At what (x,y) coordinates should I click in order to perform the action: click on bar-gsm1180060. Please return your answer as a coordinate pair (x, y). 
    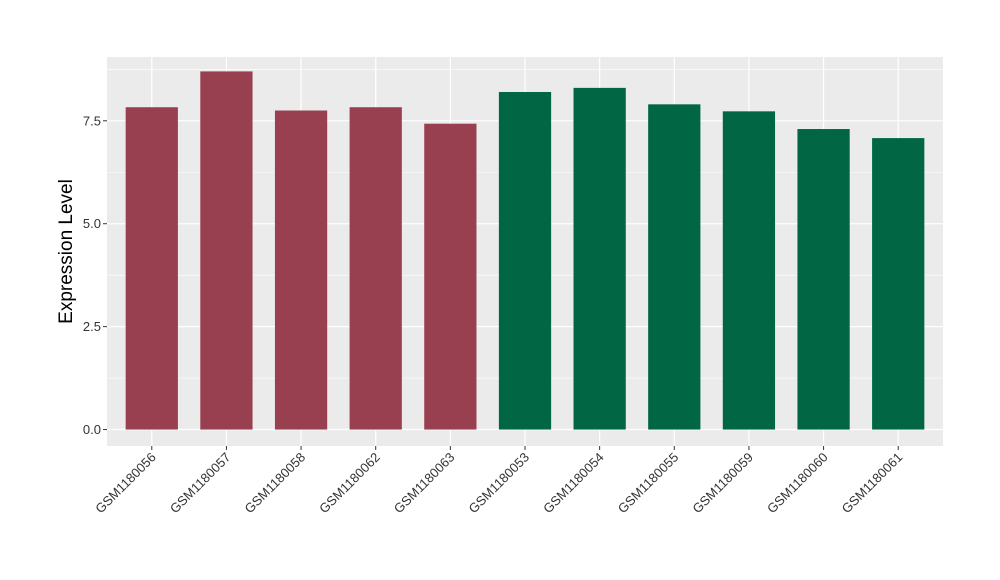
    Looking at the image, I should click on (823, 279).